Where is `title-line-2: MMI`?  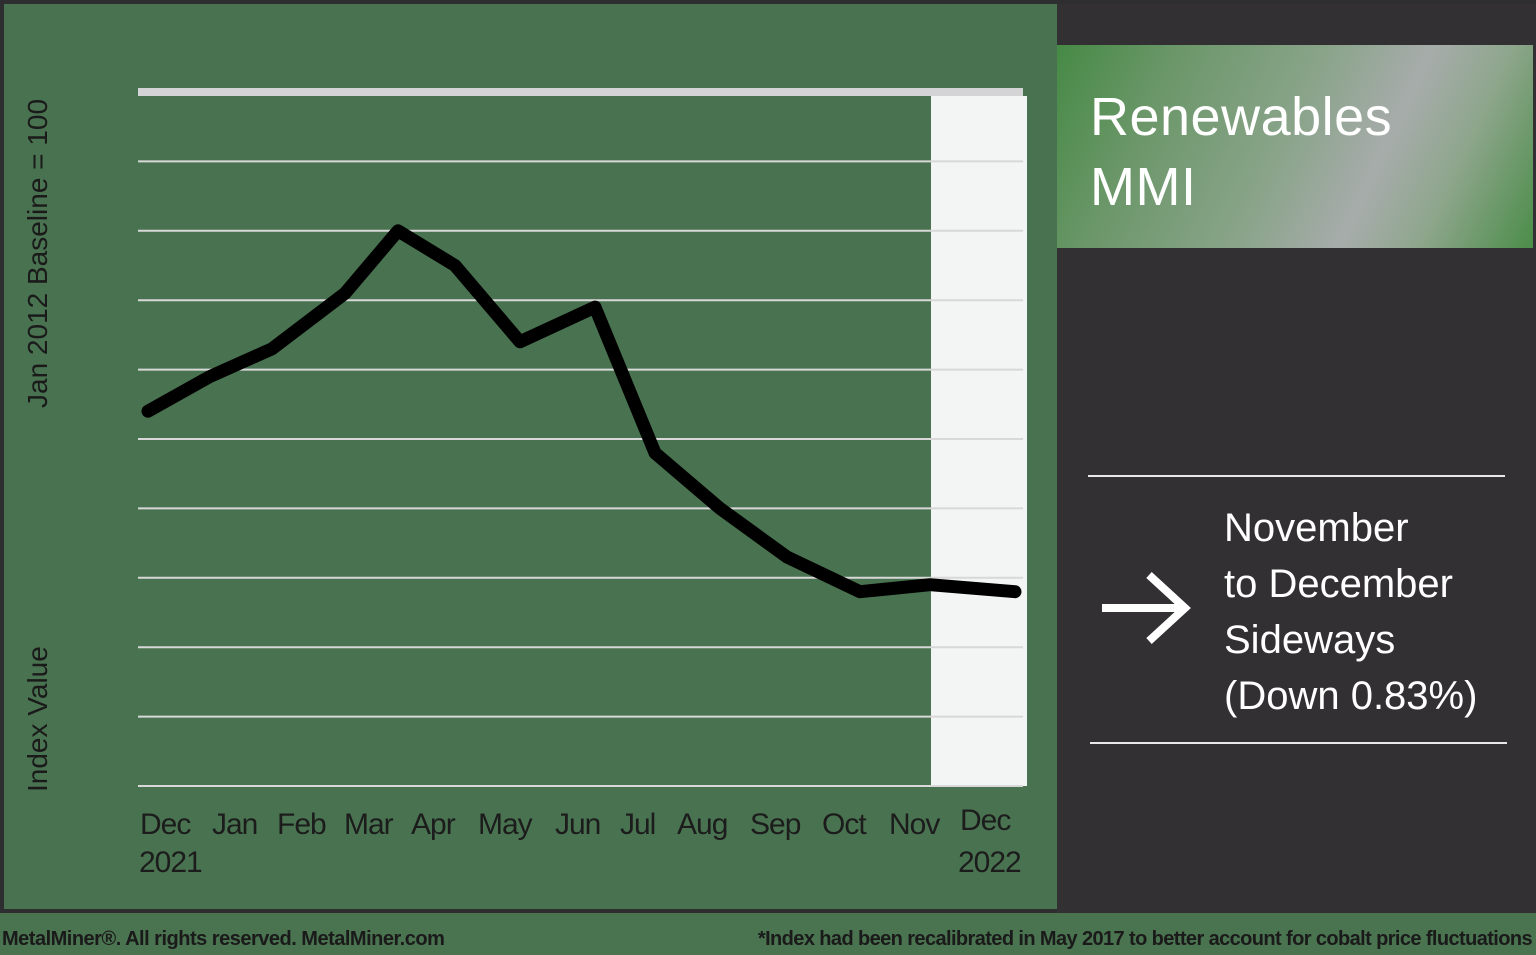 title-line-2: MMI is located at coordinates (1143, 187).